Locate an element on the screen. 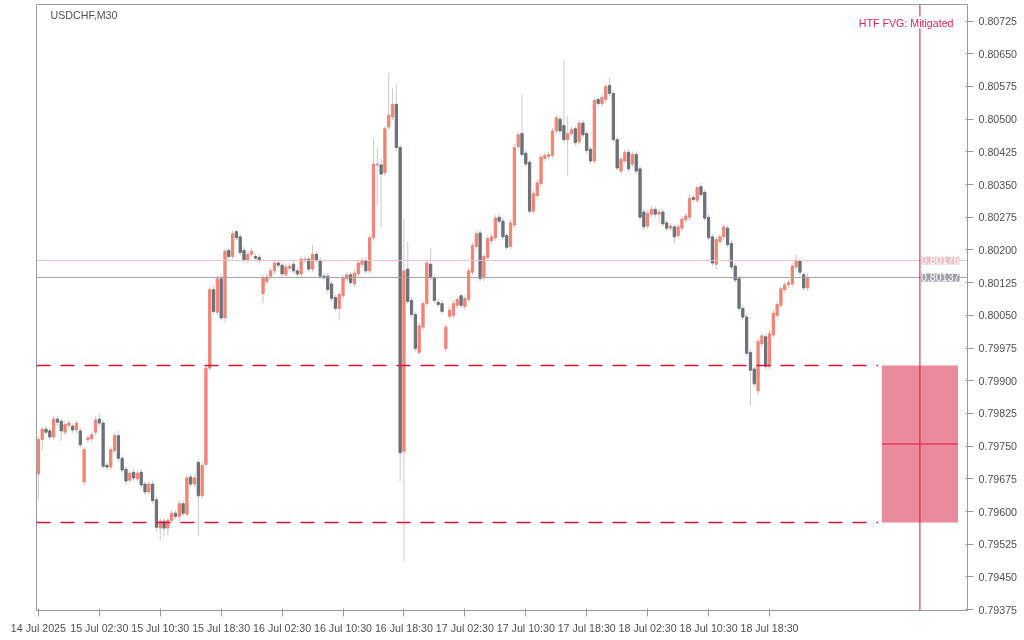  y-tick-label: 0.80650 is located at coordinates (998, 53).